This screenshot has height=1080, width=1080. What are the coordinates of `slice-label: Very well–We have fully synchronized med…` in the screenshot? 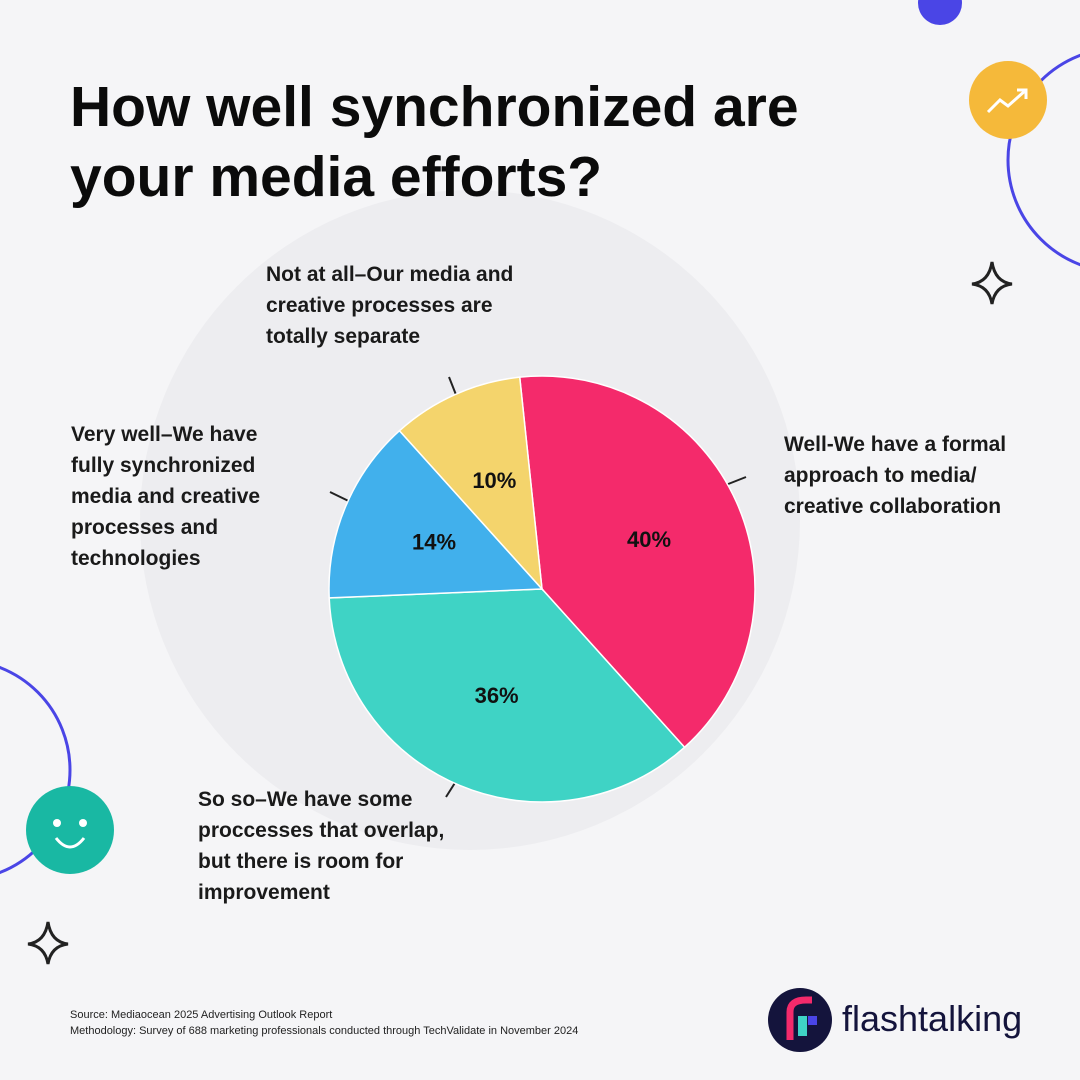 It's located at (166, 496).